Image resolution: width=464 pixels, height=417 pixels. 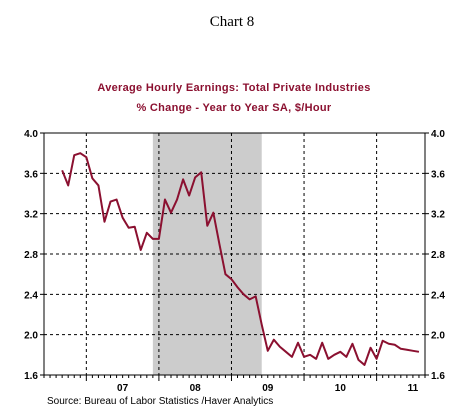 What do you see at coordinates (31, 255) in the screenshot?
I see `y-tick-label-left-3: 2.8` at bounding box center [31, 255].